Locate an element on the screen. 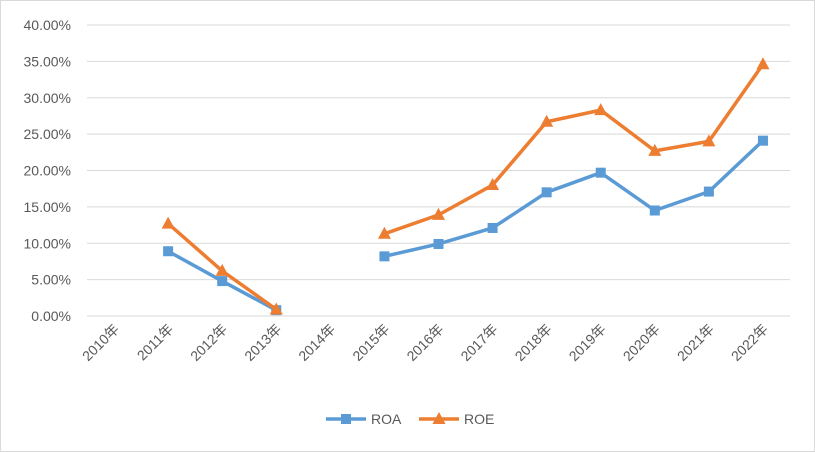  x-tick-label: 2021年 is located at coordinates (695, 342).